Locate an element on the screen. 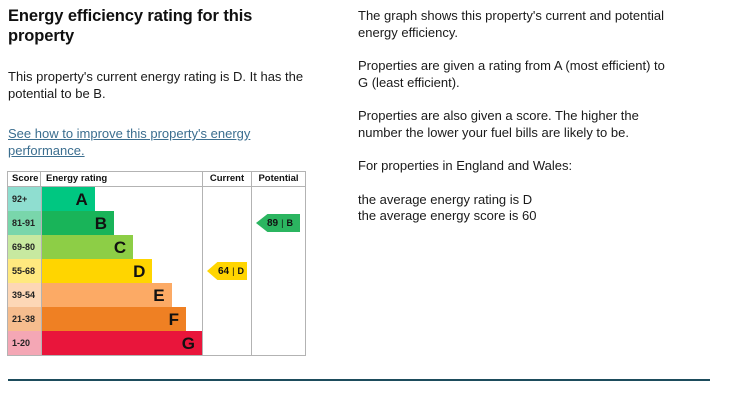 This screenshot has width=732, height=406. column-header-energy-rating: Energy rating is located at coordinates (122, 179).